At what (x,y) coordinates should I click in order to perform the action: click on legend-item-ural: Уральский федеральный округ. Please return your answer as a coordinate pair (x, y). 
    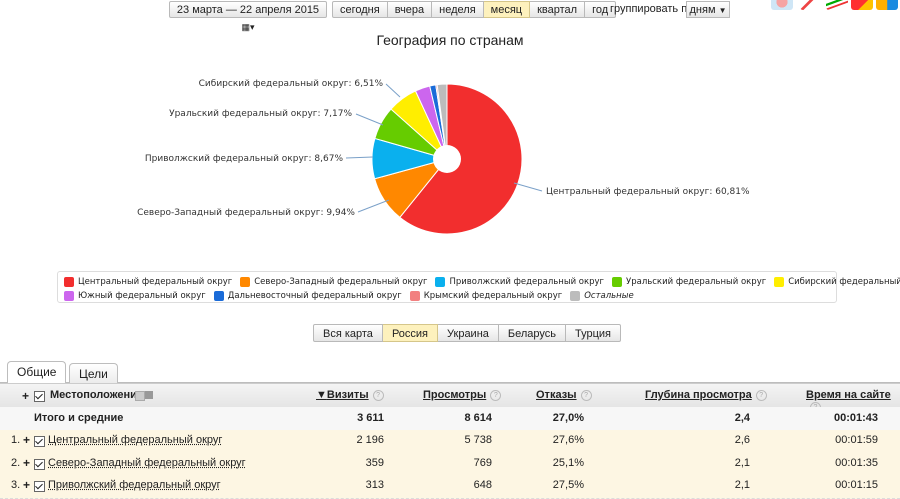
    Looking at the image, I should click on (689, 282).